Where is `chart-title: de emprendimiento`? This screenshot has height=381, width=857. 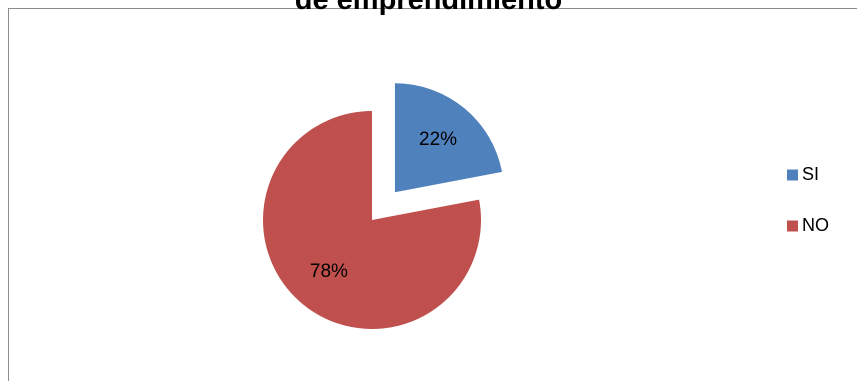
chart-title: de emprendimiento is located at coordinates (428, 8).